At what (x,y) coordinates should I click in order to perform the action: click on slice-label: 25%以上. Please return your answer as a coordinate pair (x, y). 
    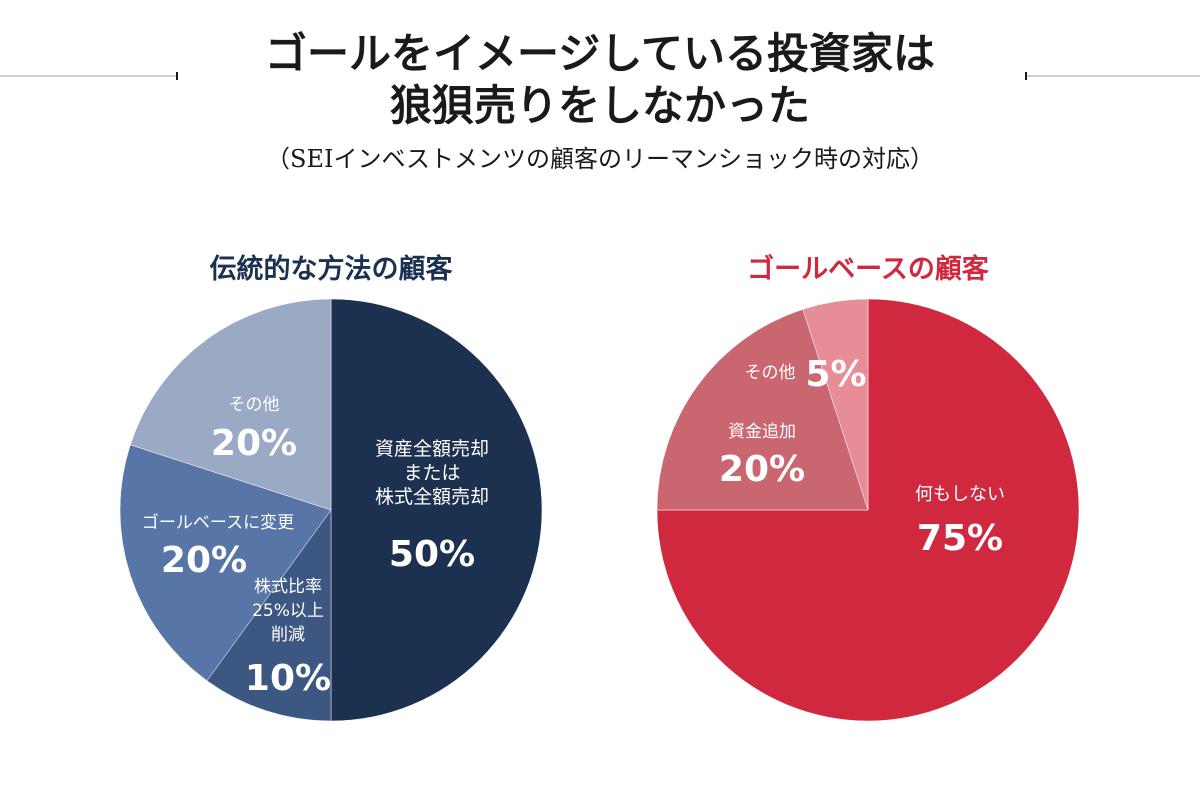
    Looking at the image, I should click on (288, 611).